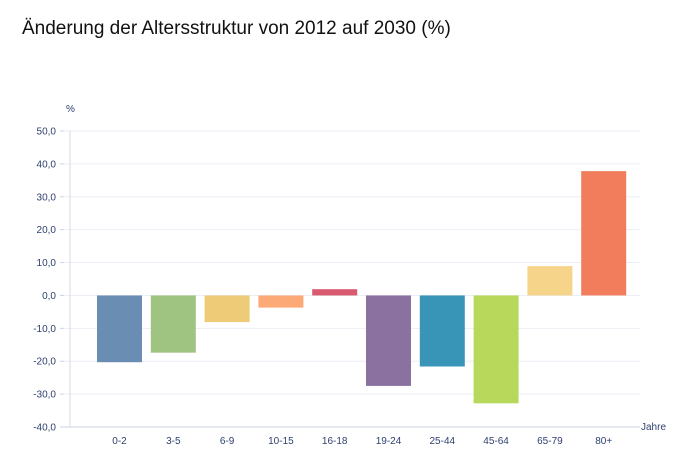  Describe the element at coordinates (281, 441) in the screenshot. I see `x-tick-label: 10-15` at that location.